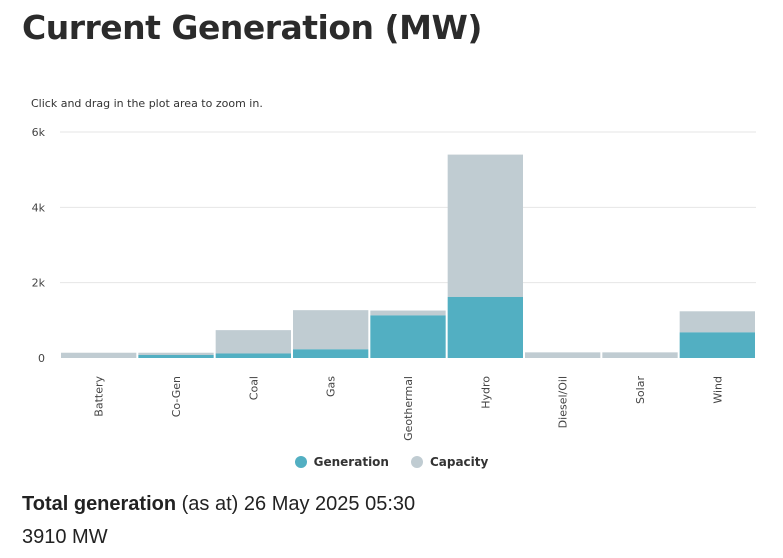 The width and height of the screenshot is (783, 558). What do you see at coordinates (485, 392) in the screenshot?
I see `x-tick-label: Hydro` at bounding box center [485, 392].